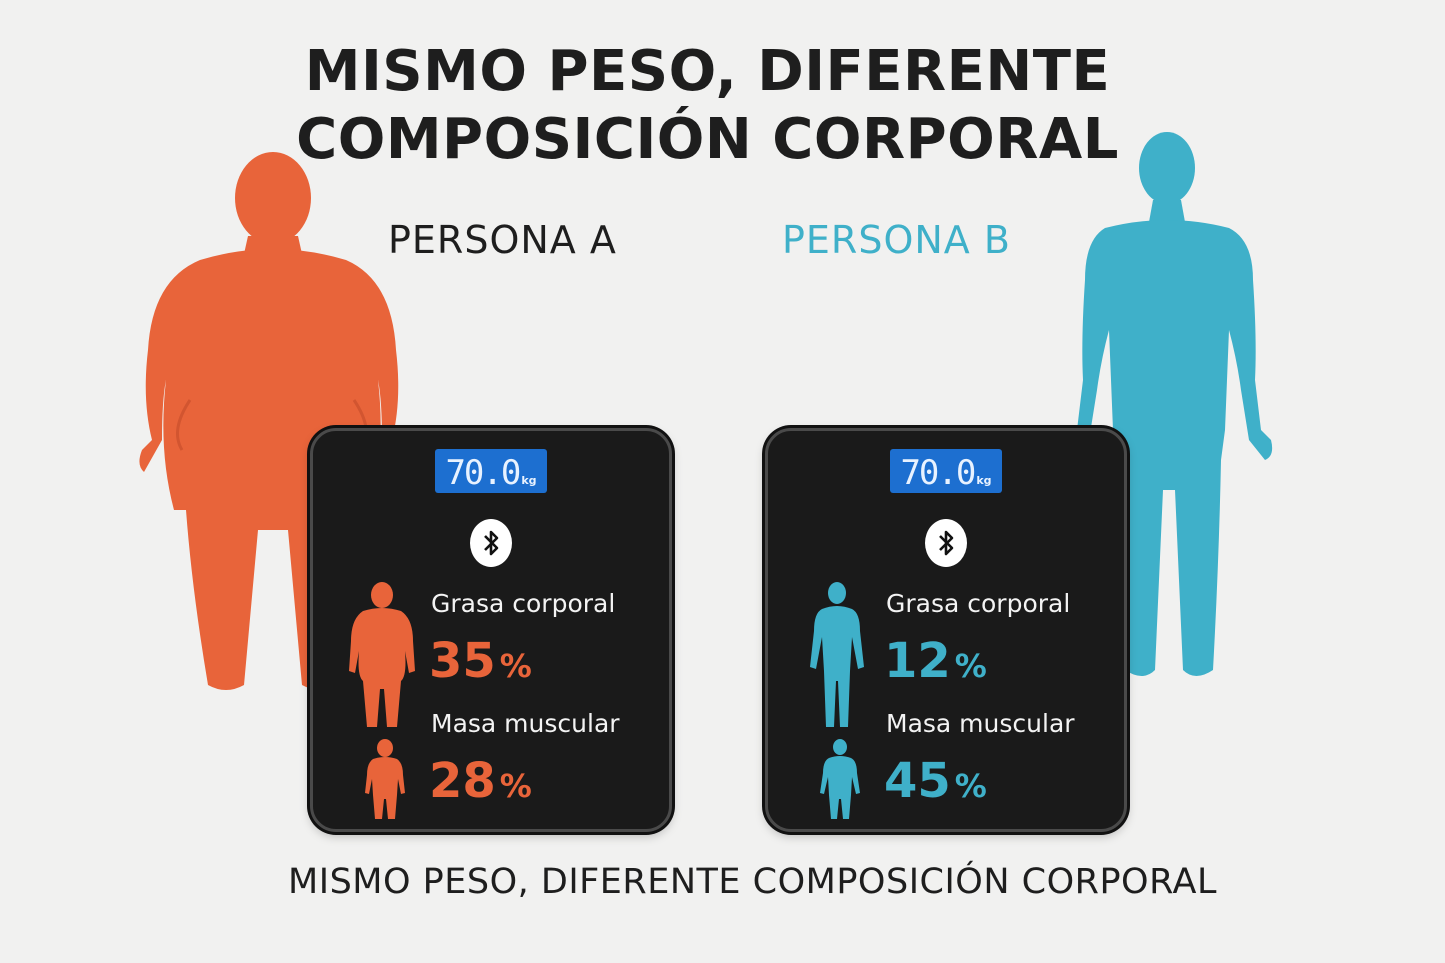  Describe the element at coordinates (462, 661) in the screenshot. I see `fat-number: 35` at that location.